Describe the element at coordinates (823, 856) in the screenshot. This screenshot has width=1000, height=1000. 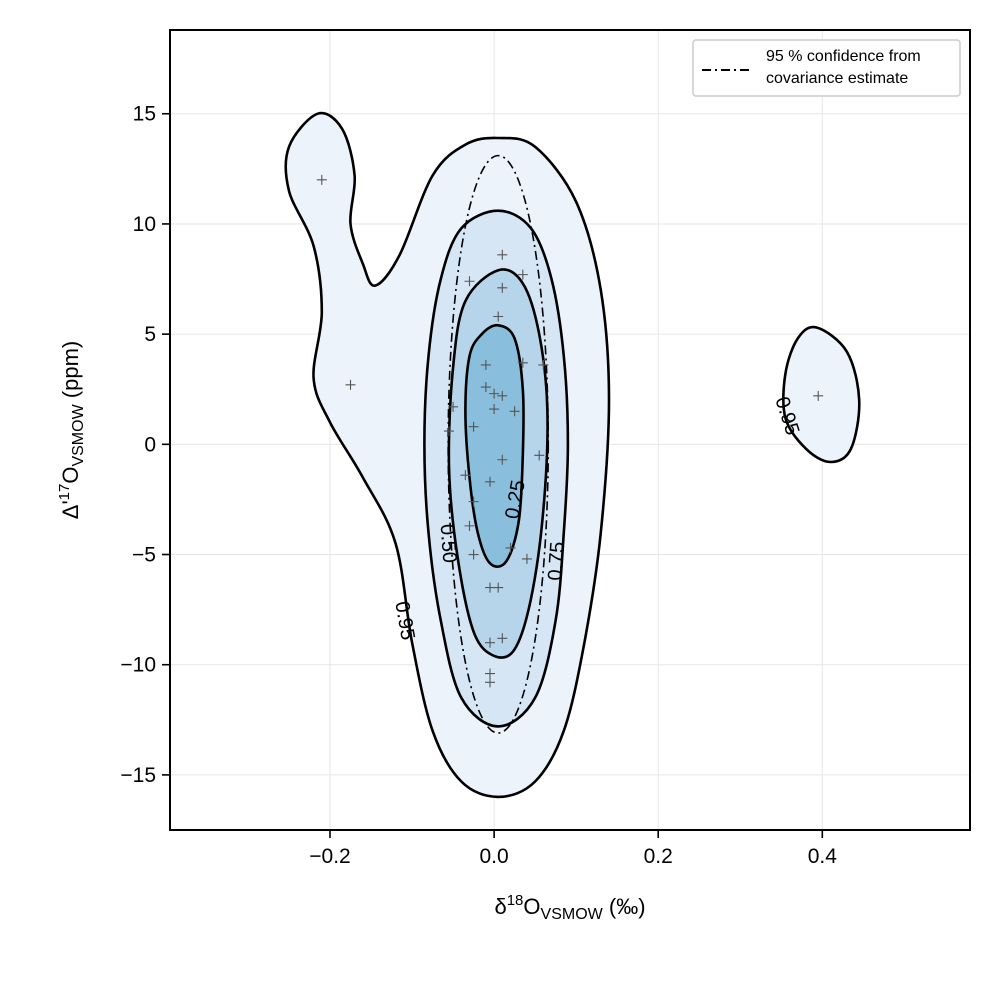
I see `x-tick-label: 0.4` at that location.